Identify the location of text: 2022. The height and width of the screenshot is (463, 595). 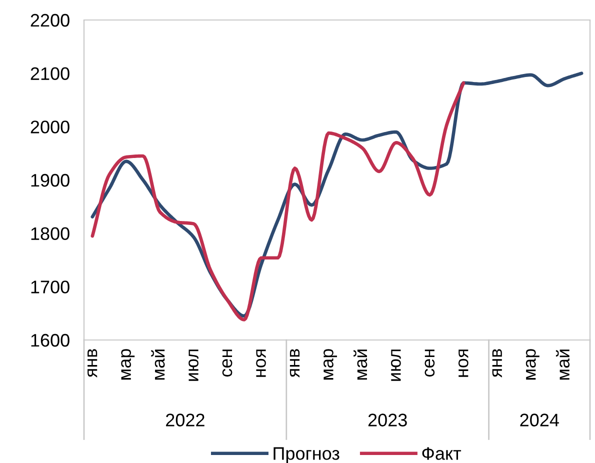
(185, 420).